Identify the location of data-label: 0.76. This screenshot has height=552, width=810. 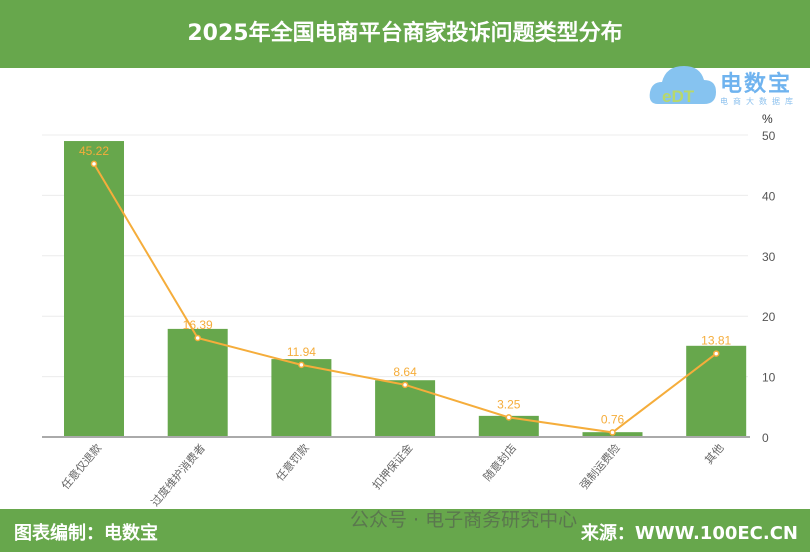
(613, 419).